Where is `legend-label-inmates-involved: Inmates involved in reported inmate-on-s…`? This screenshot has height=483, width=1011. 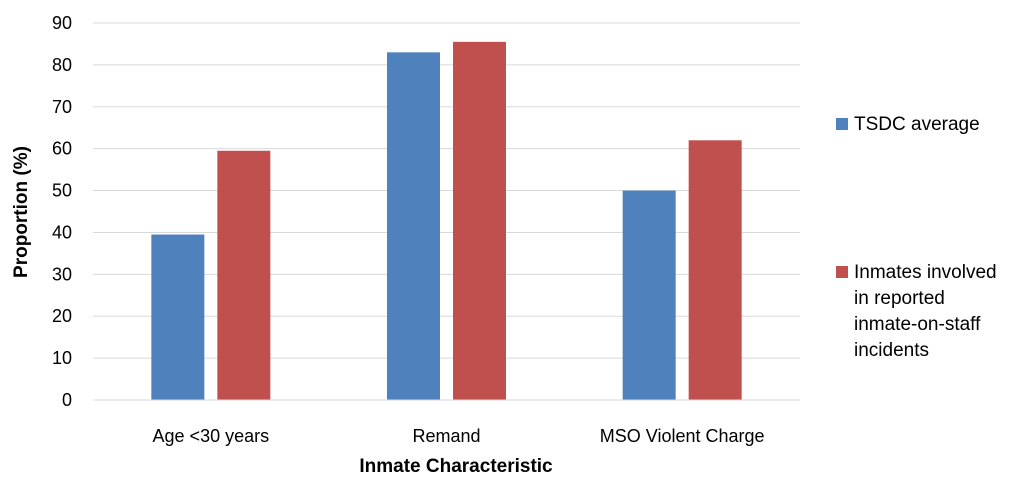 legend-label-inmates-involved: Inmates involved in reported inmate-on-s… is located at coordinates (925, 311).